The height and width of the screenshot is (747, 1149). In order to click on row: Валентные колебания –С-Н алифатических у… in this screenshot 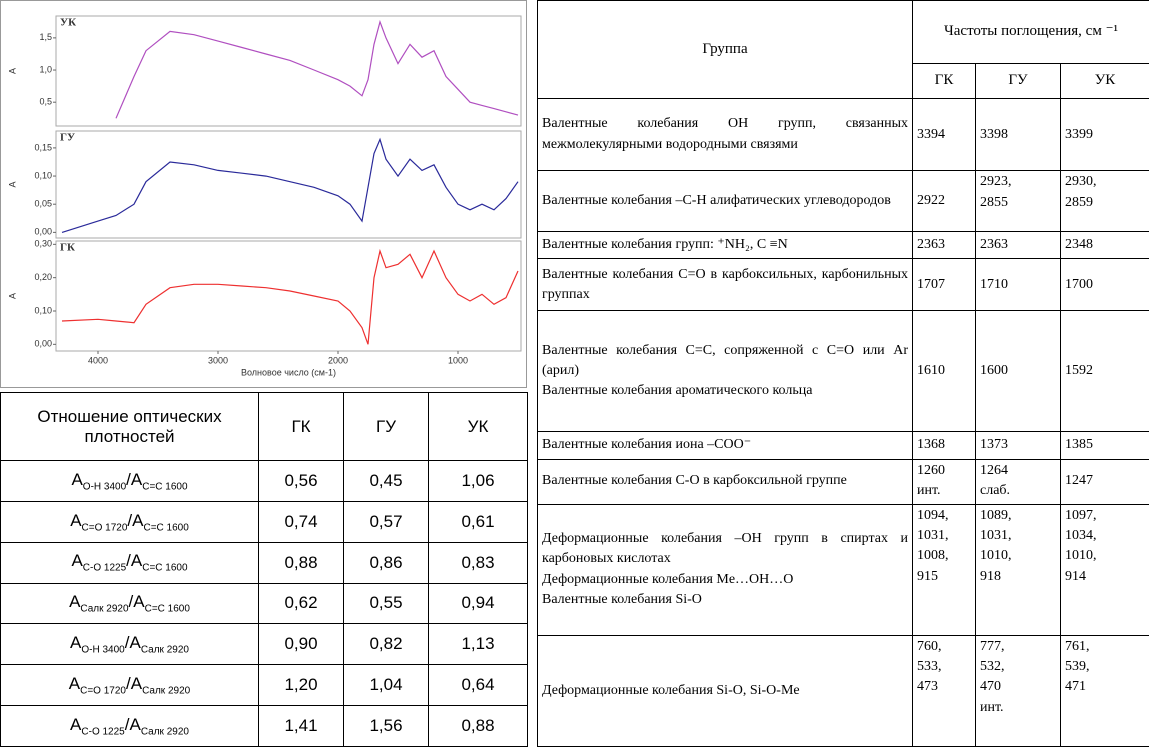, I will do `click(843, 201)`.